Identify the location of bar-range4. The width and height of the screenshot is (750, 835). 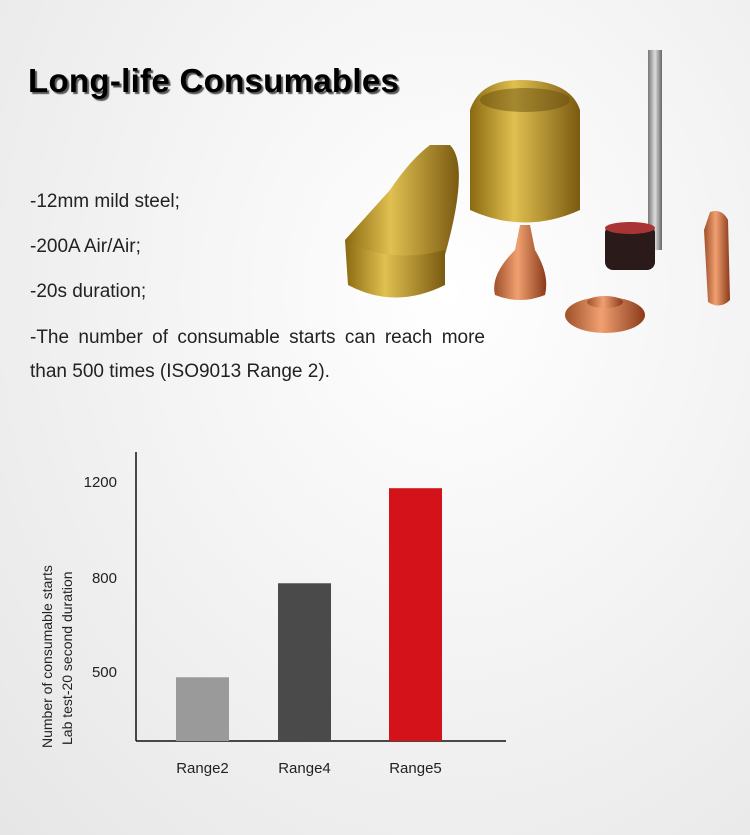
(304, 662).